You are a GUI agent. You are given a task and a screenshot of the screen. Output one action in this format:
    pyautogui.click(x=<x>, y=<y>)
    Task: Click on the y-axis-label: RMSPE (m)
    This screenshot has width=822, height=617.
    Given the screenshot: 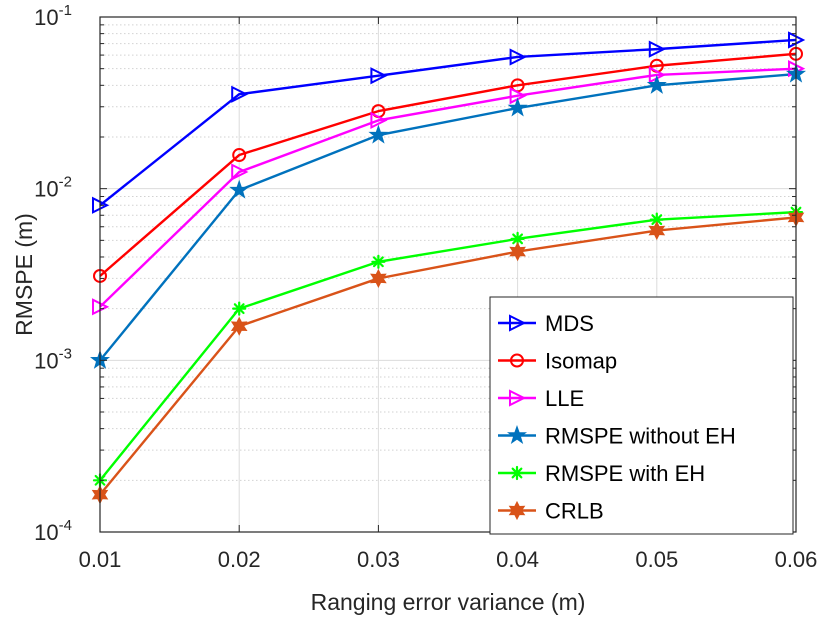 What is the action you would take?
    pyautogui.click(x=24, y=274)
    